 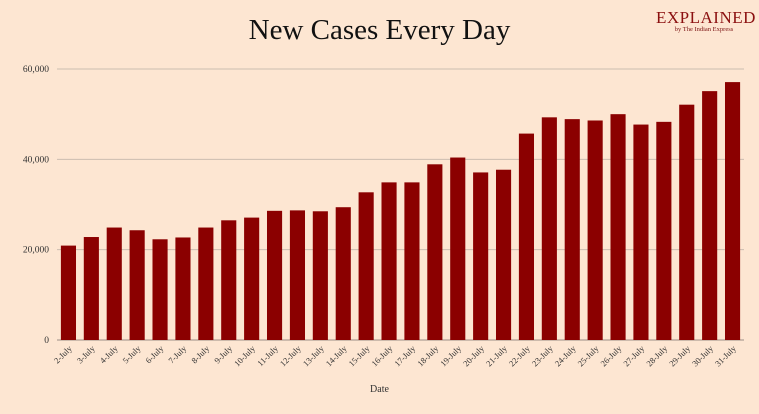 I want to click on x-axis-label: Date, so click(x=379, y=389).